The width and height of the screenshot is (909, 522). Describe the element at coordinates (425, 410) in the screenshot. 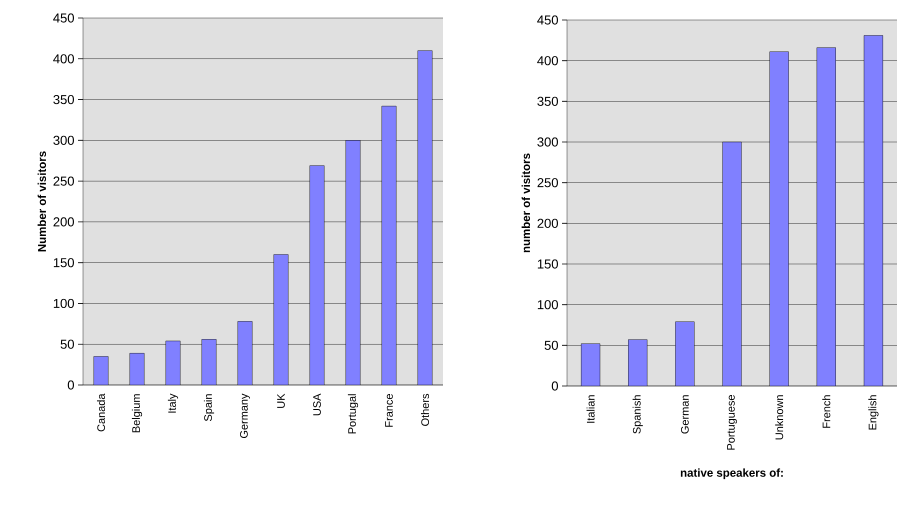

I see `x-tick-label: Others` at that location.